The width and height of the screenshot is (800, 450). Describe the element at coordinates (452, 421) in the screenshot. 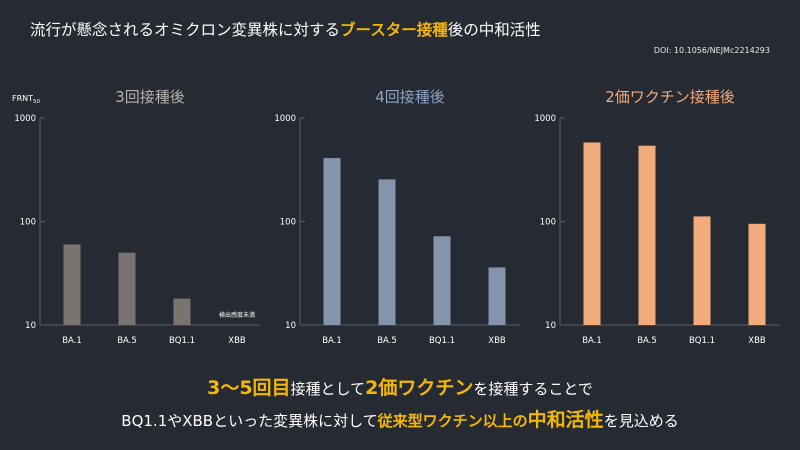

I see `footer-highlight-conventional: 従来型ワクチン以上の` at that location.